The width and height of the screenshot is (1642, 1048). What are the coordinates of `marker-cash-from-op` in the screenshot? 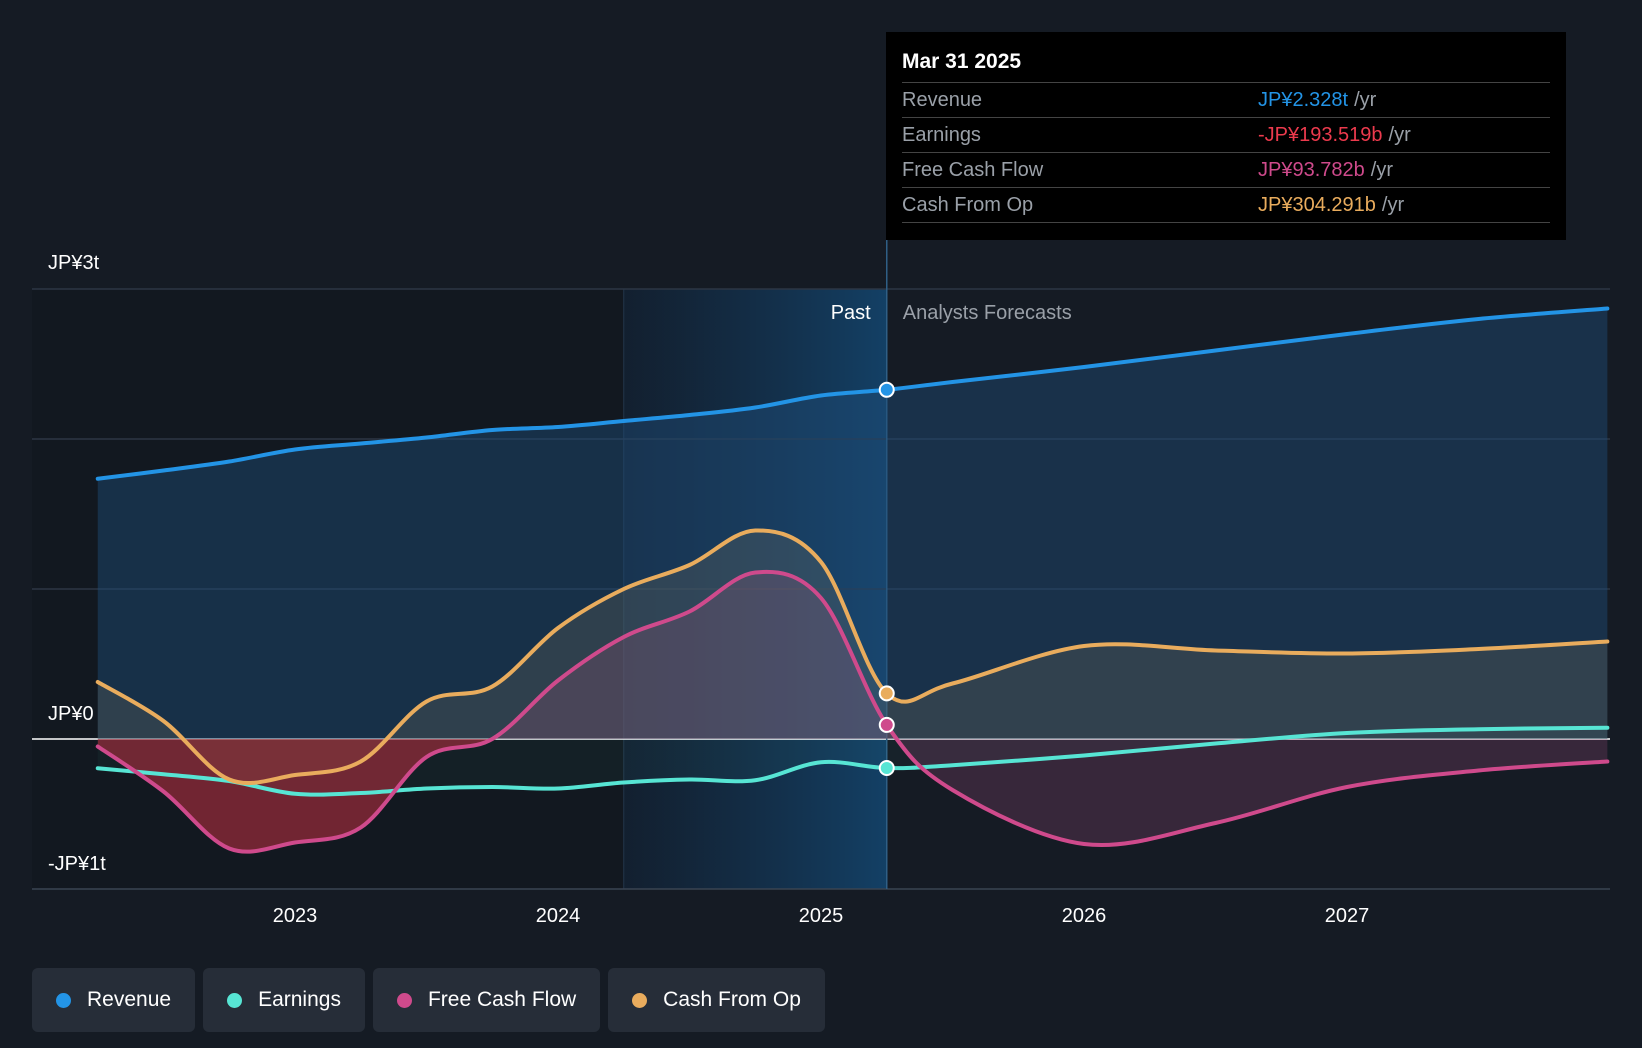 It's located at (886, 693).